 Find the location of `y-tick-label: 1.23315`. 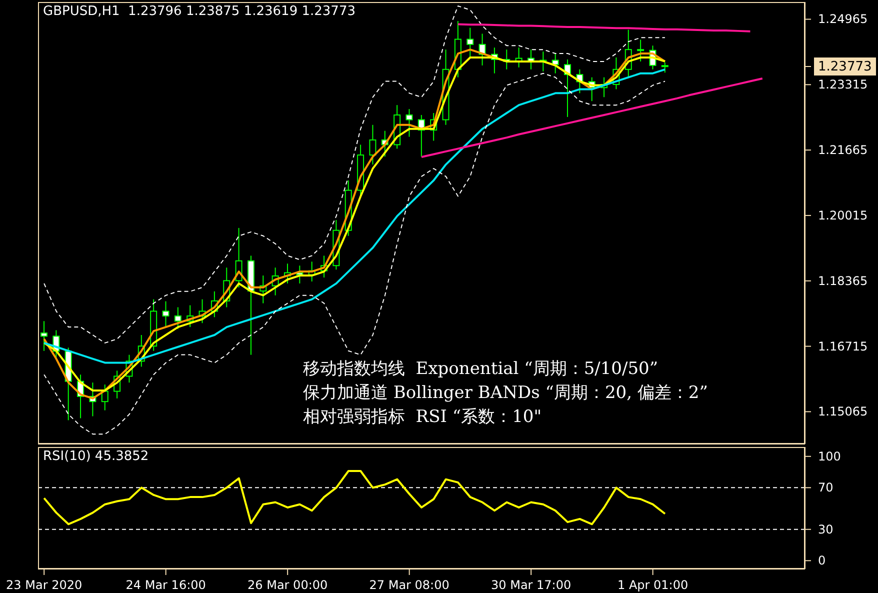

y-tick-label: 1.23315 is located at coordinates (843, 85).